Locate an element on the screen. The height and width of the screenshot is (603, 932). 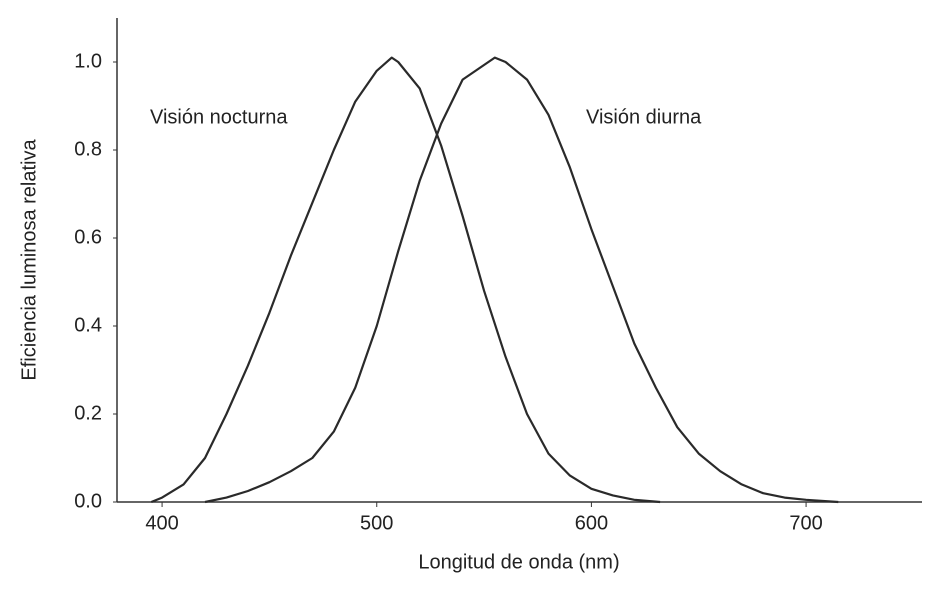
x-axis-title: Longitud de onda (nm) is located at coordinates (518, 562).